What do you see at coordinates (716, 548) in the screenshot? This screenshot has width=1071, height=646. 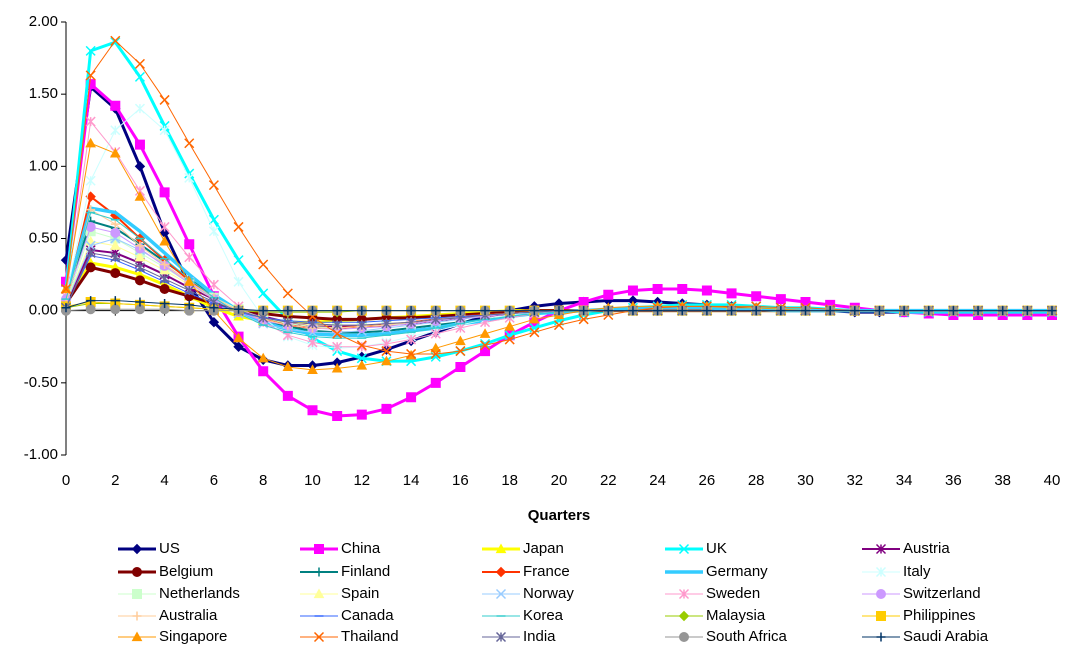 I see `legend-label: UK` at bounding box center [716, 548].